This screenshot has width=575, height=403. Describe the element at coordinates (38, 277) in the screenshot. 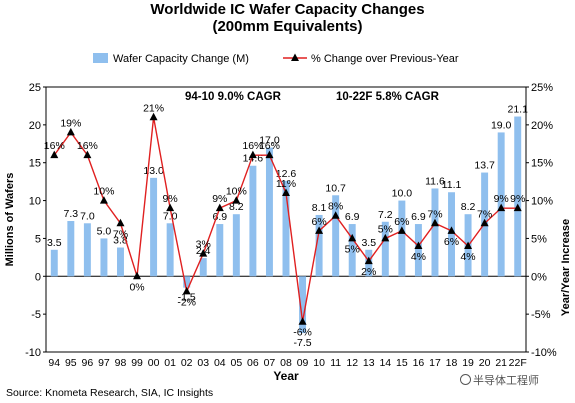

I see `y-tick-label: 0` at that location.